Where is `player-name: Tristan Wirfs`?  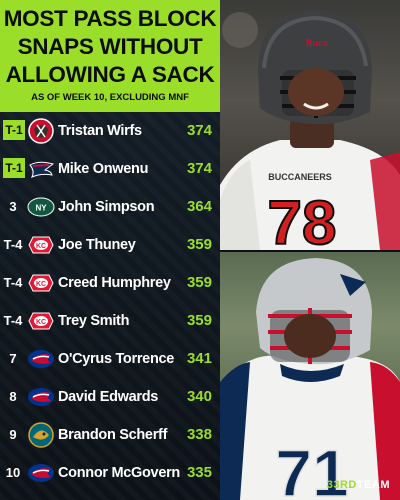
player-name: Tristan Wirfs is located at coordinates (100, 131).